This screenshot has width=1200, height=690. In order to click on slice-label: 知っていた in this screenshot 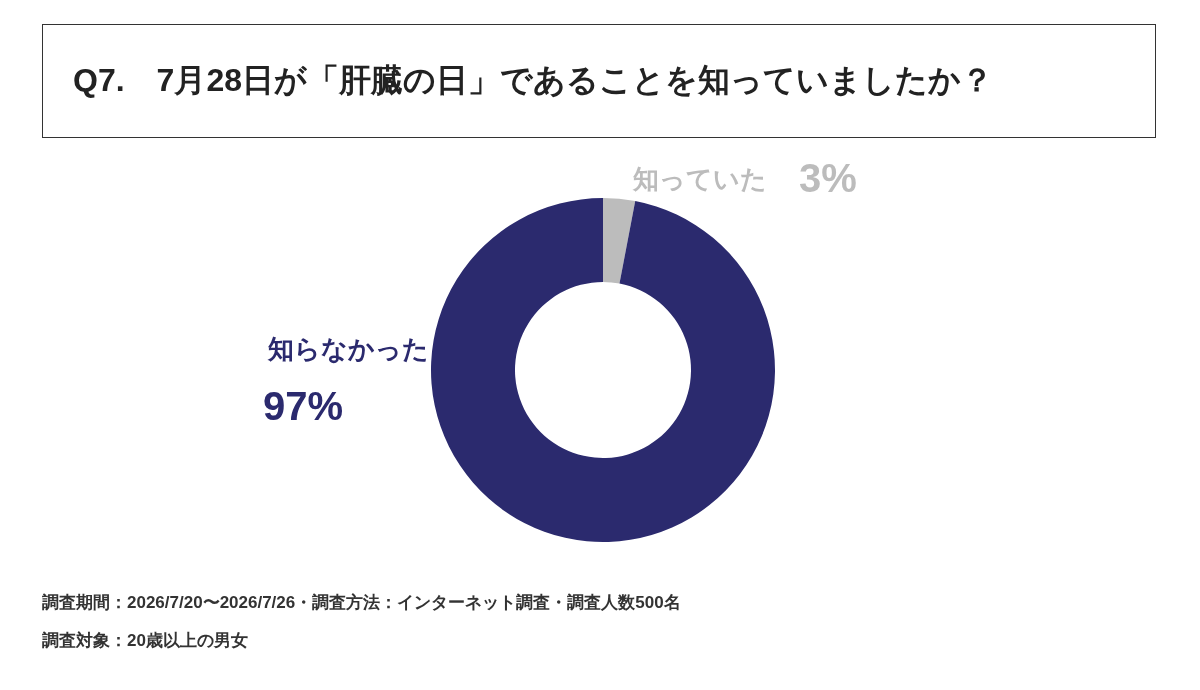, I will do `click(699, 179)`.